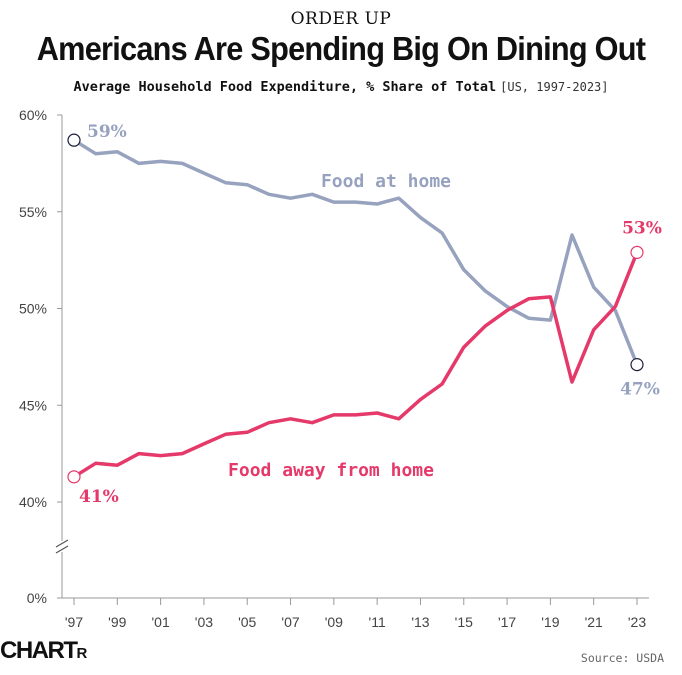 The image size is (682, 675). Describe the element at coordinates (622, 658) in the screenshot. I see `source-note: Source: USDA` at that location.